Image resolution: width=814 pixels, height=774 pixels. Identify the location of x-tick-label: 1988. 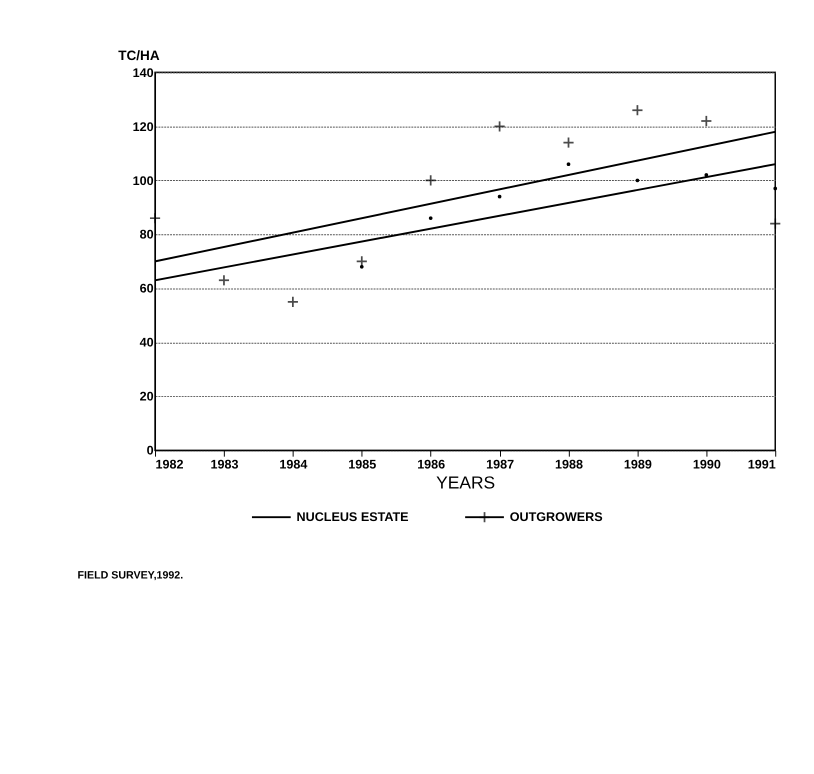
(569, 464).